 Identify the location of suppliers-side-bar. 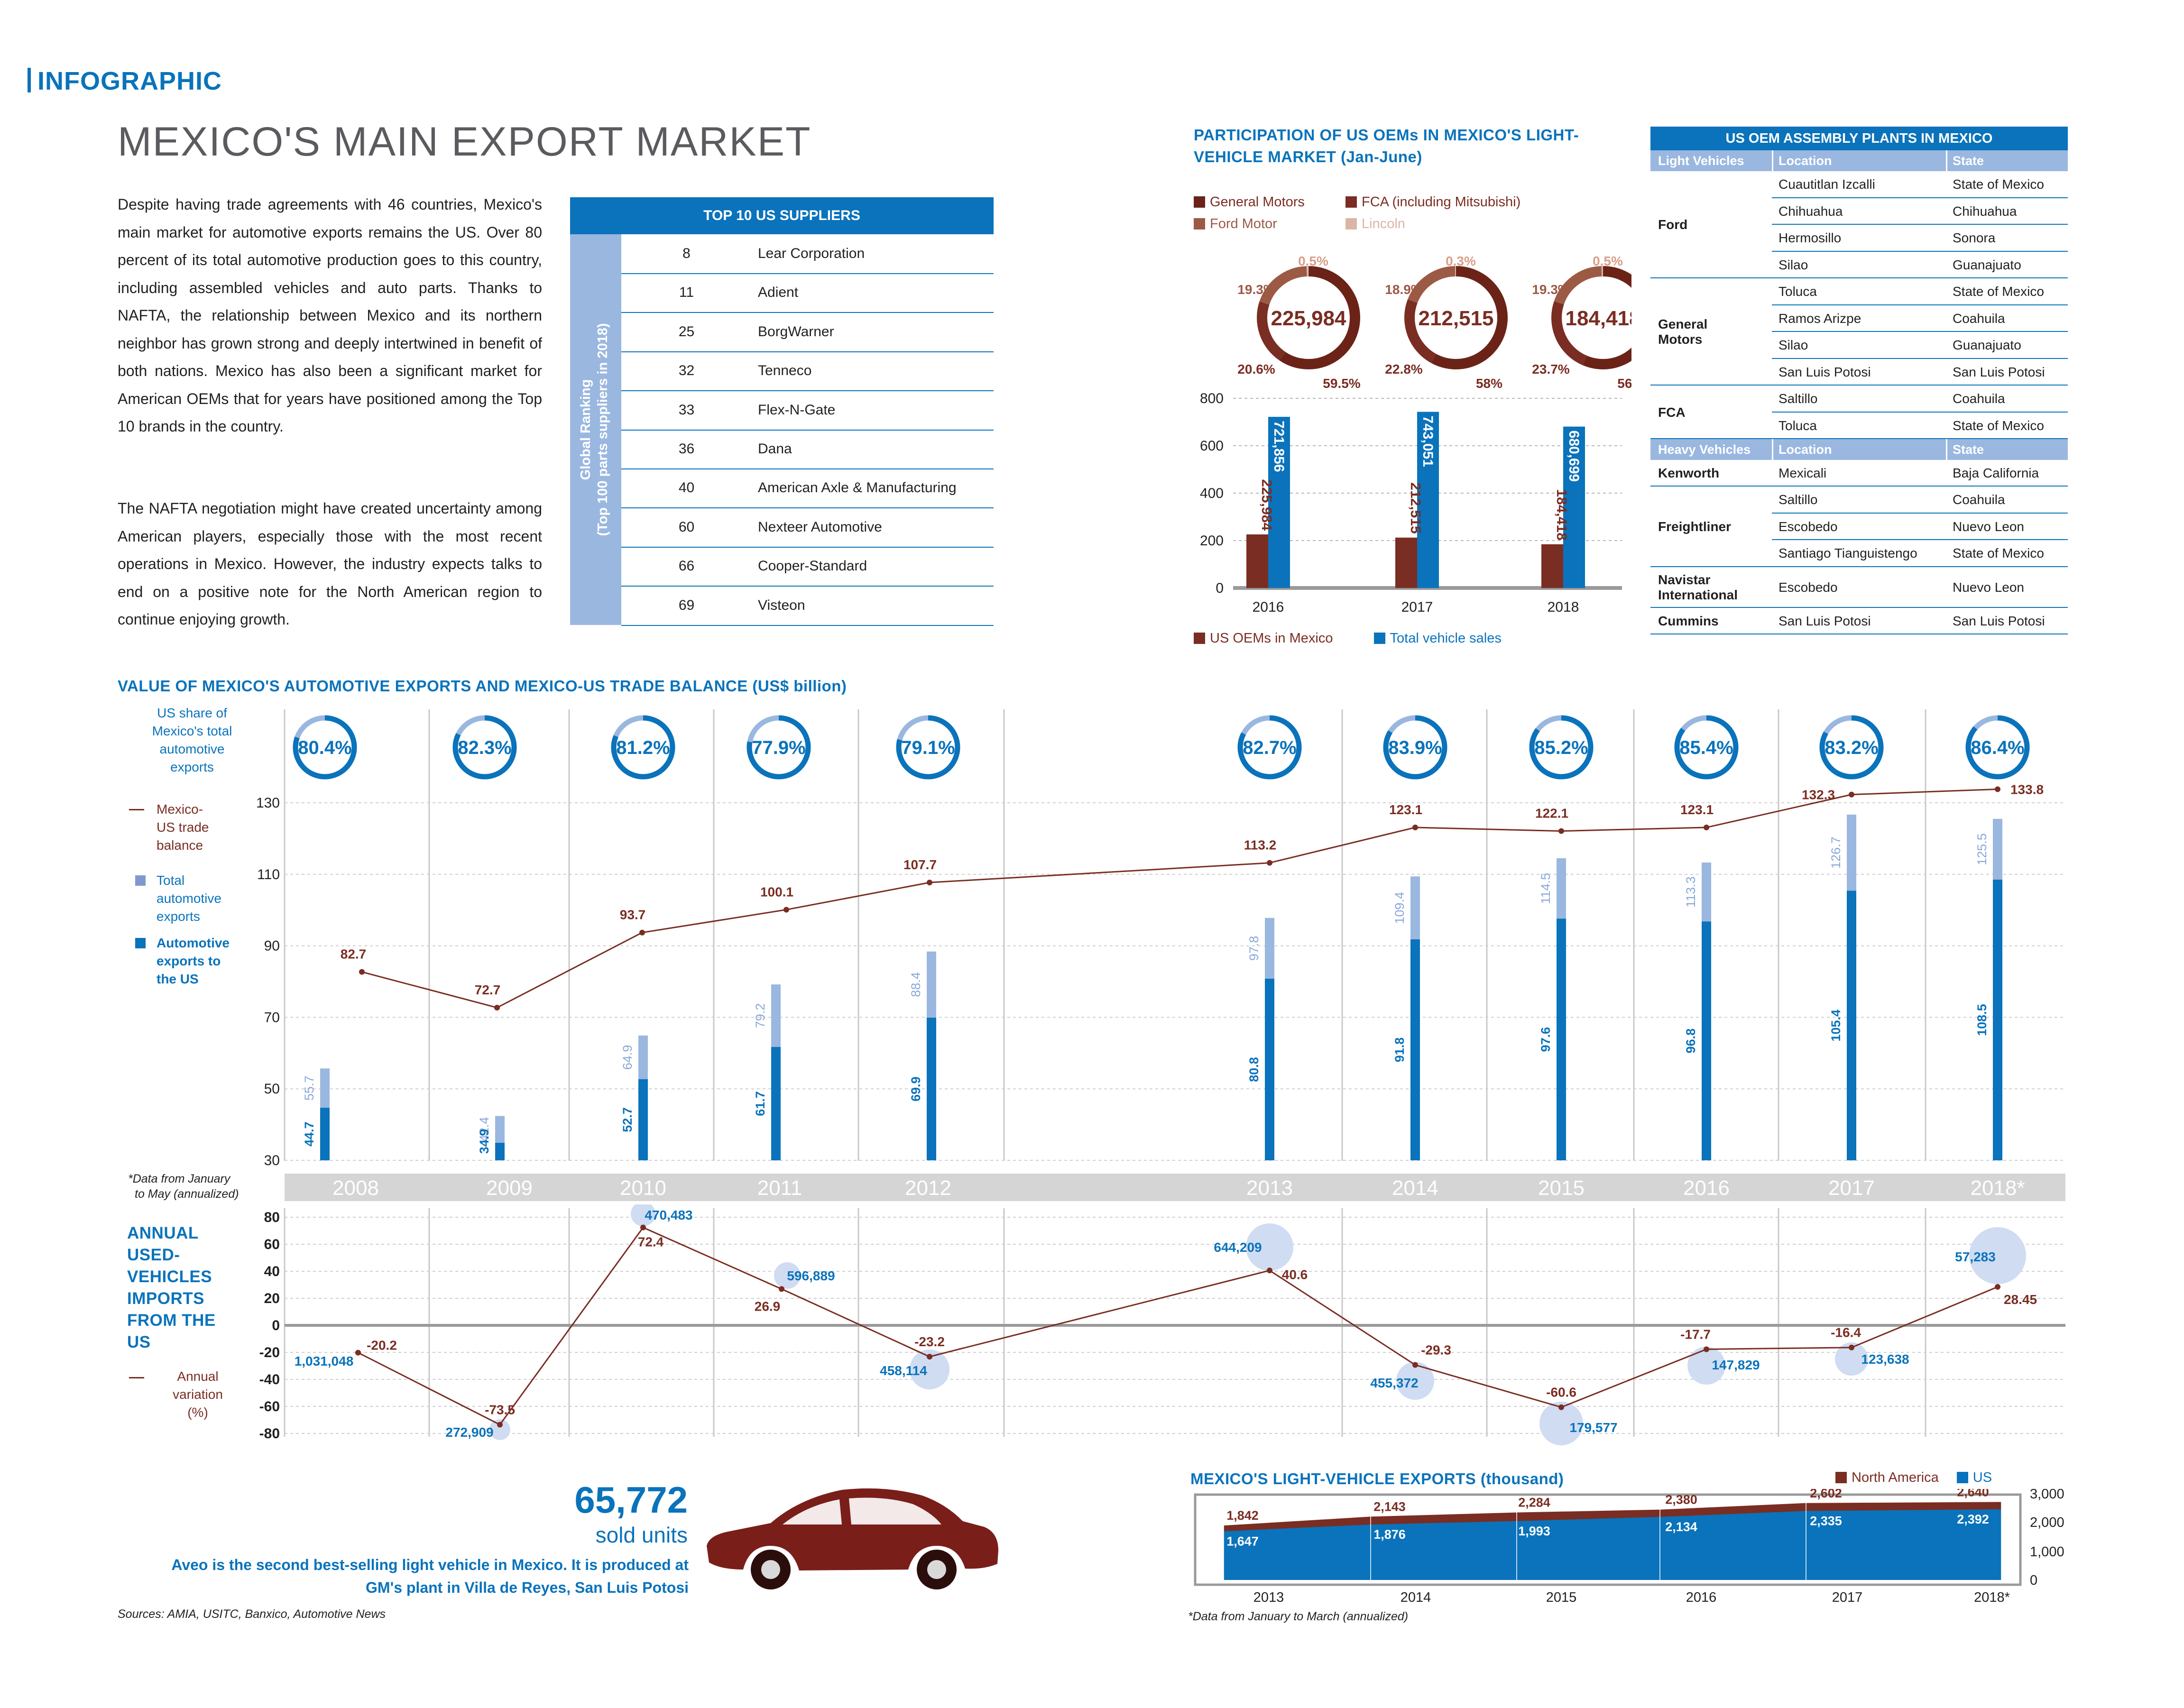
(595, 429).